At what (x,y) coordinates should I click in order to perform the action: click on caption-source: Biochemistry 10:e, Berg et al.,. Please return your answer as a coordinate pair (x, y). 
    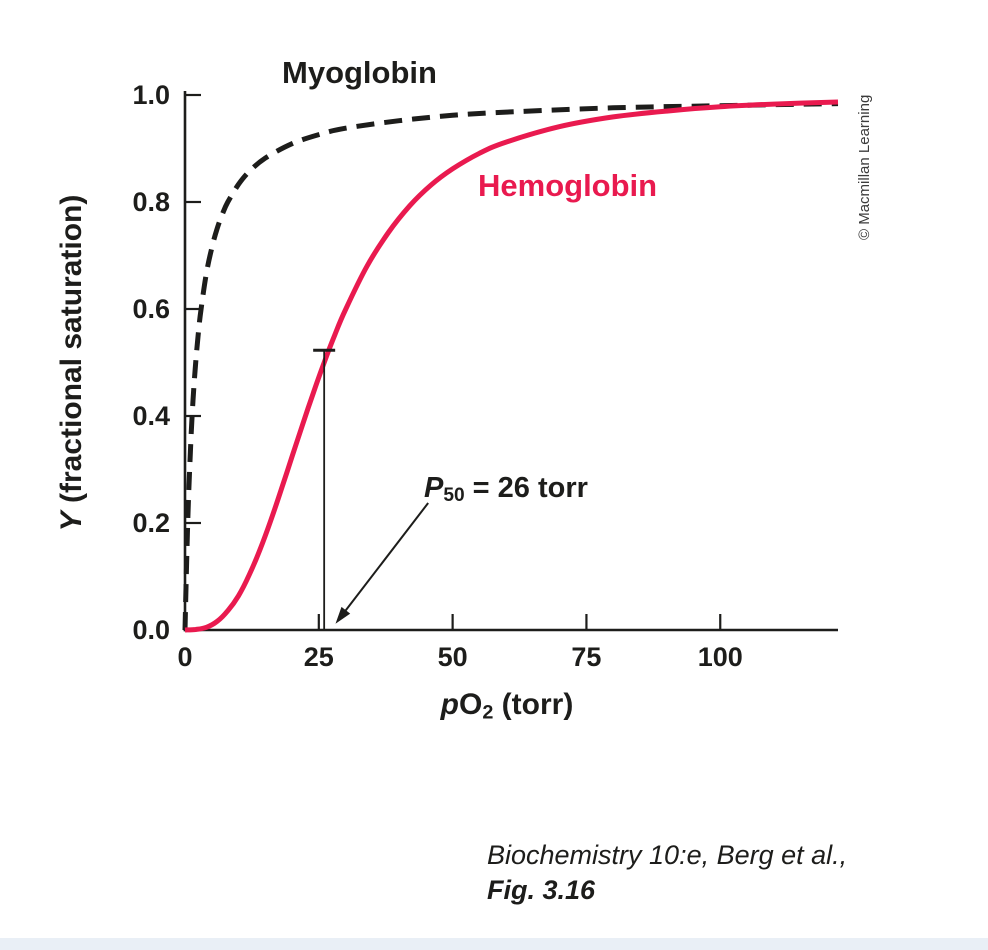
    Looking at the image, I should click on (667, 855).